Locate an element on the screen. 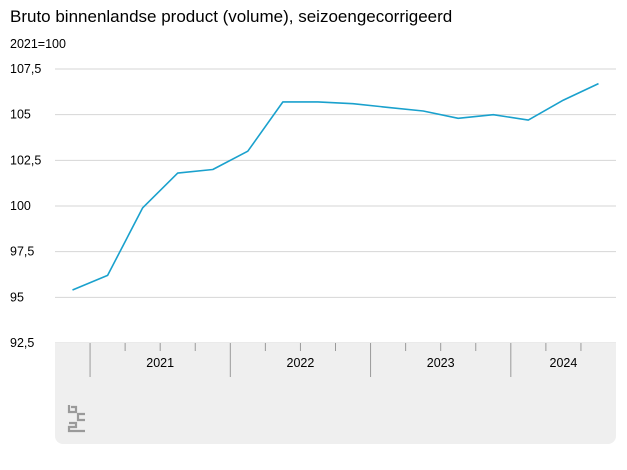  x-year-label: 2024 is located at coordinates (564, 363).